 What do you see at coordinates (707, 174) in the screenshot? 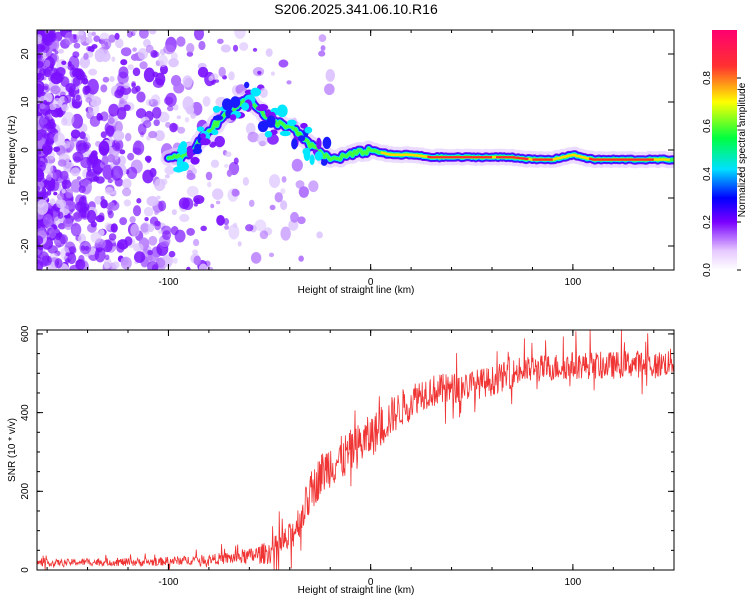
I see `colorbar-tick-label-2: 0.4` at bounding box center [707, 174].